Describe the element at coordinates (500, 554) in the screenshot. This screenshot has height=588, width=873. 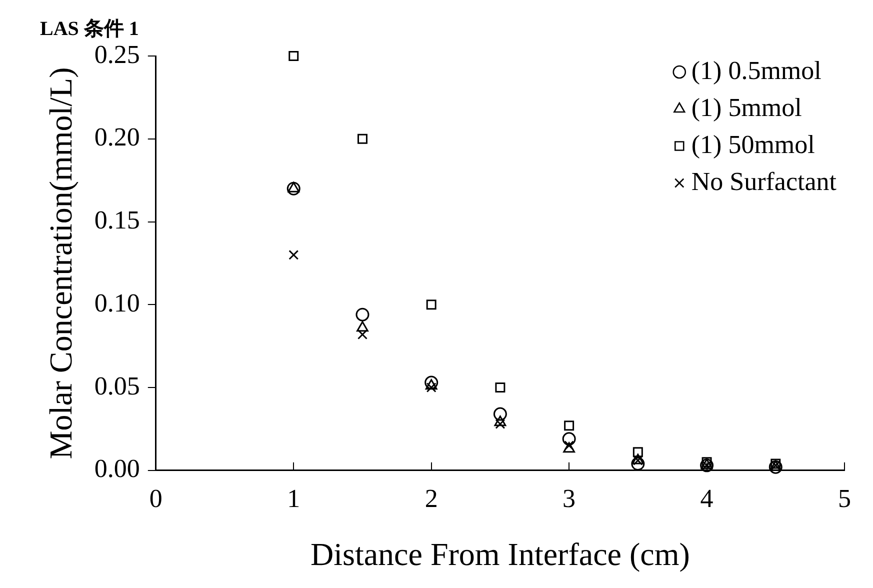
I see `x-axis-title: Distance From Interface (cm)` at that location.